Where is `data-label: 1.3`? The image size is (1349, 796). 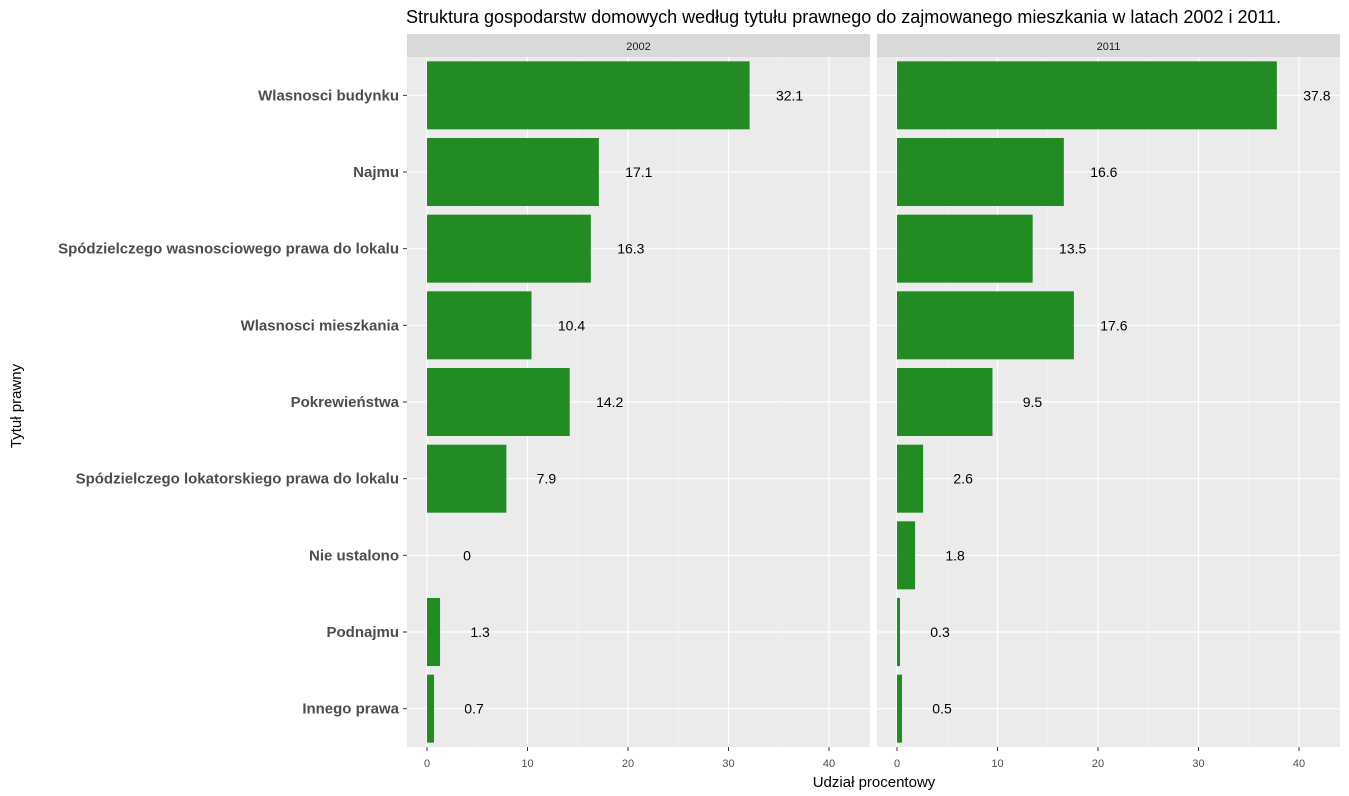 data-label: 1.3 is located at coordinates (480, 632).